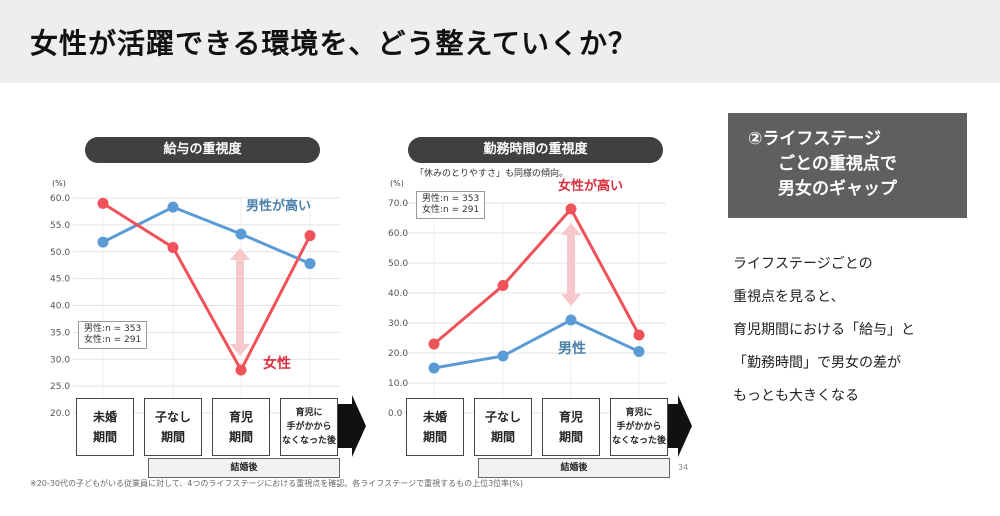 Image resolution: width=1000 pixels, height=516 pixels. I want to click on chart2-subtitle: 「休みのとりやすさ」も同様の傾向。, so click(492, 174).